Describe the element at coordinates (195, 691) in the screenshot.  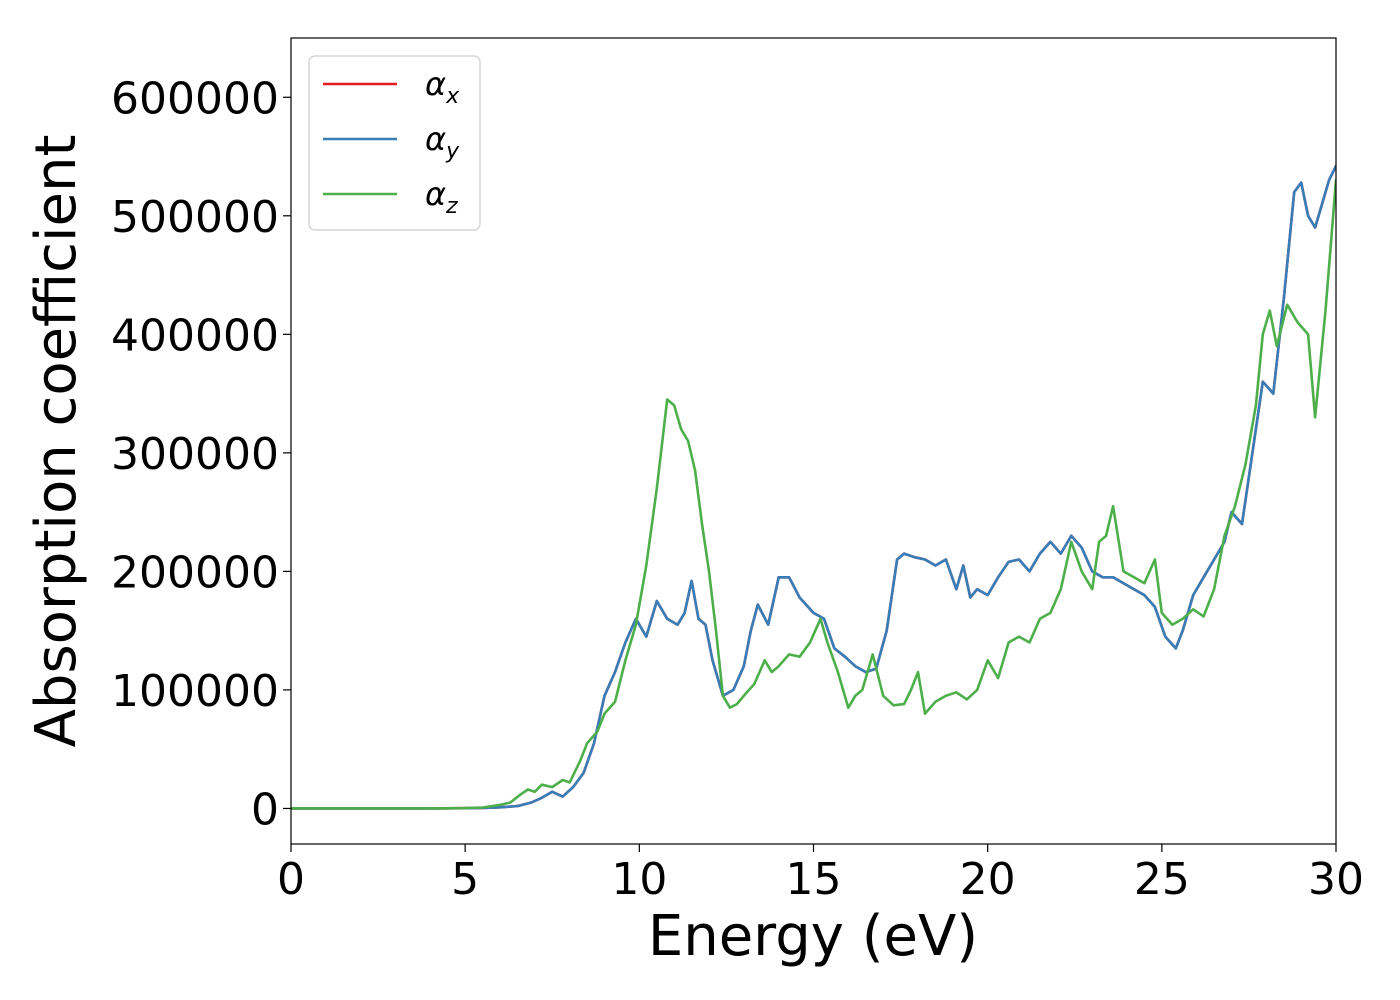
I see `y-tick-label: 100000` at that location.